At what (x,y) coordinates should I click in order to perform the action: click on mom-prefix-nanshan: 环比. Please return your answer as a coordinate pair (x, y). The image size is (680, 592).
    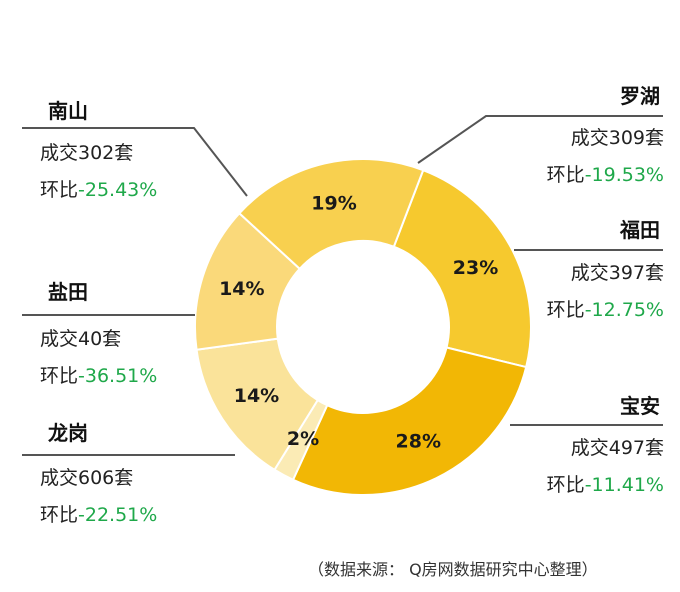
    Looking at the image, I should click on (59, 190).